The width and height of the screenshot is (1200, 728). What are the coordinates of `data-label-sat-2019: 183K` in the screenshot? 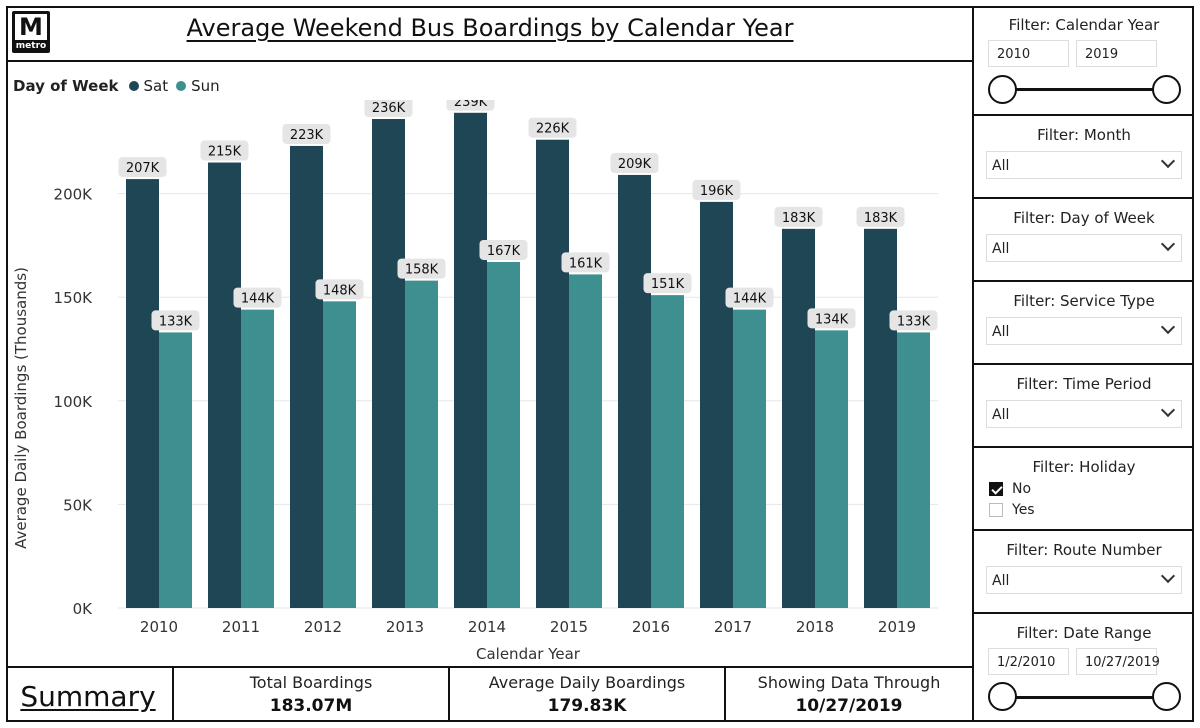 It's located at (881, 218).